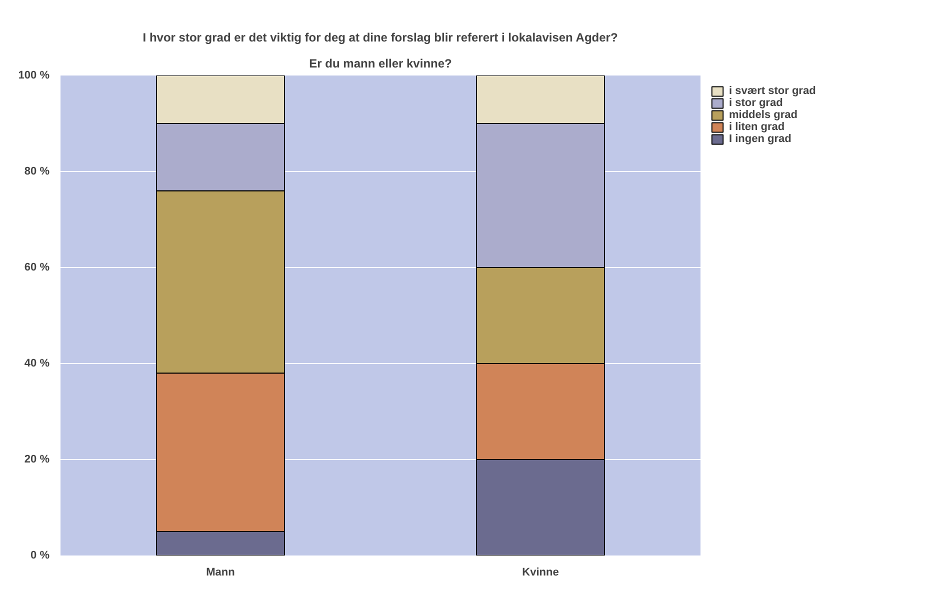 The width and height of the screenshot is (944, 614). Describe the element at coordinates (380, 37) in the screenshot. I see `chart-title: I hvor stor grad er det viktig for deg at dine forslag blir referert i lokalavisen Agder?` at that location.